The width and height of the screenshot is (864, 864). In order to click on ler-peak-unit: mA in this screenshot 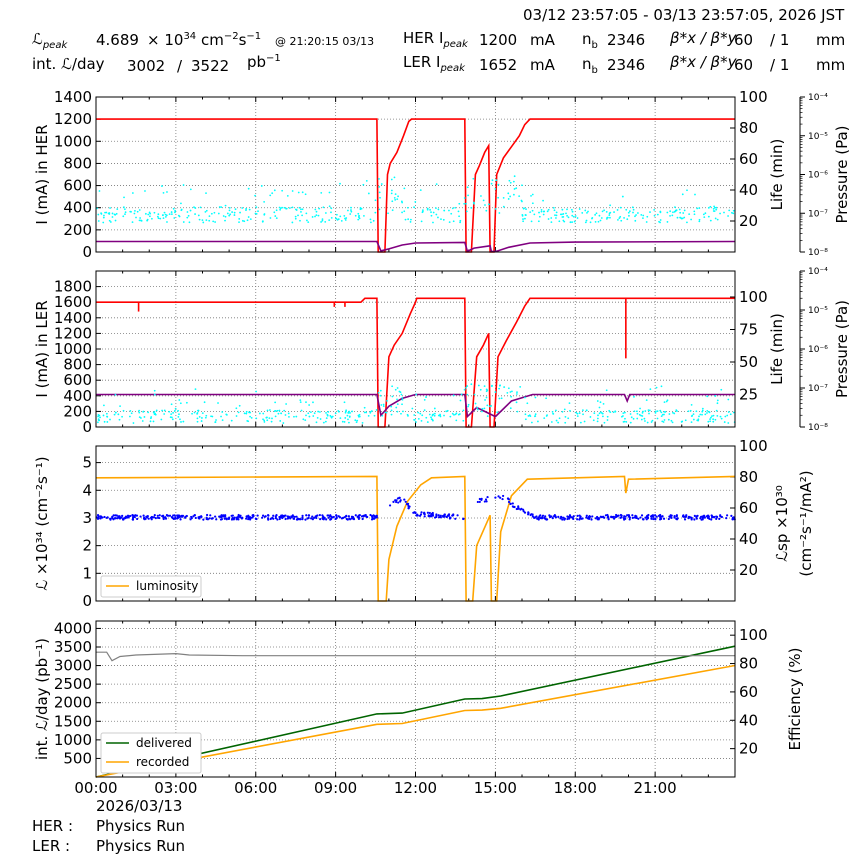, I will do `click(542, 65)`.